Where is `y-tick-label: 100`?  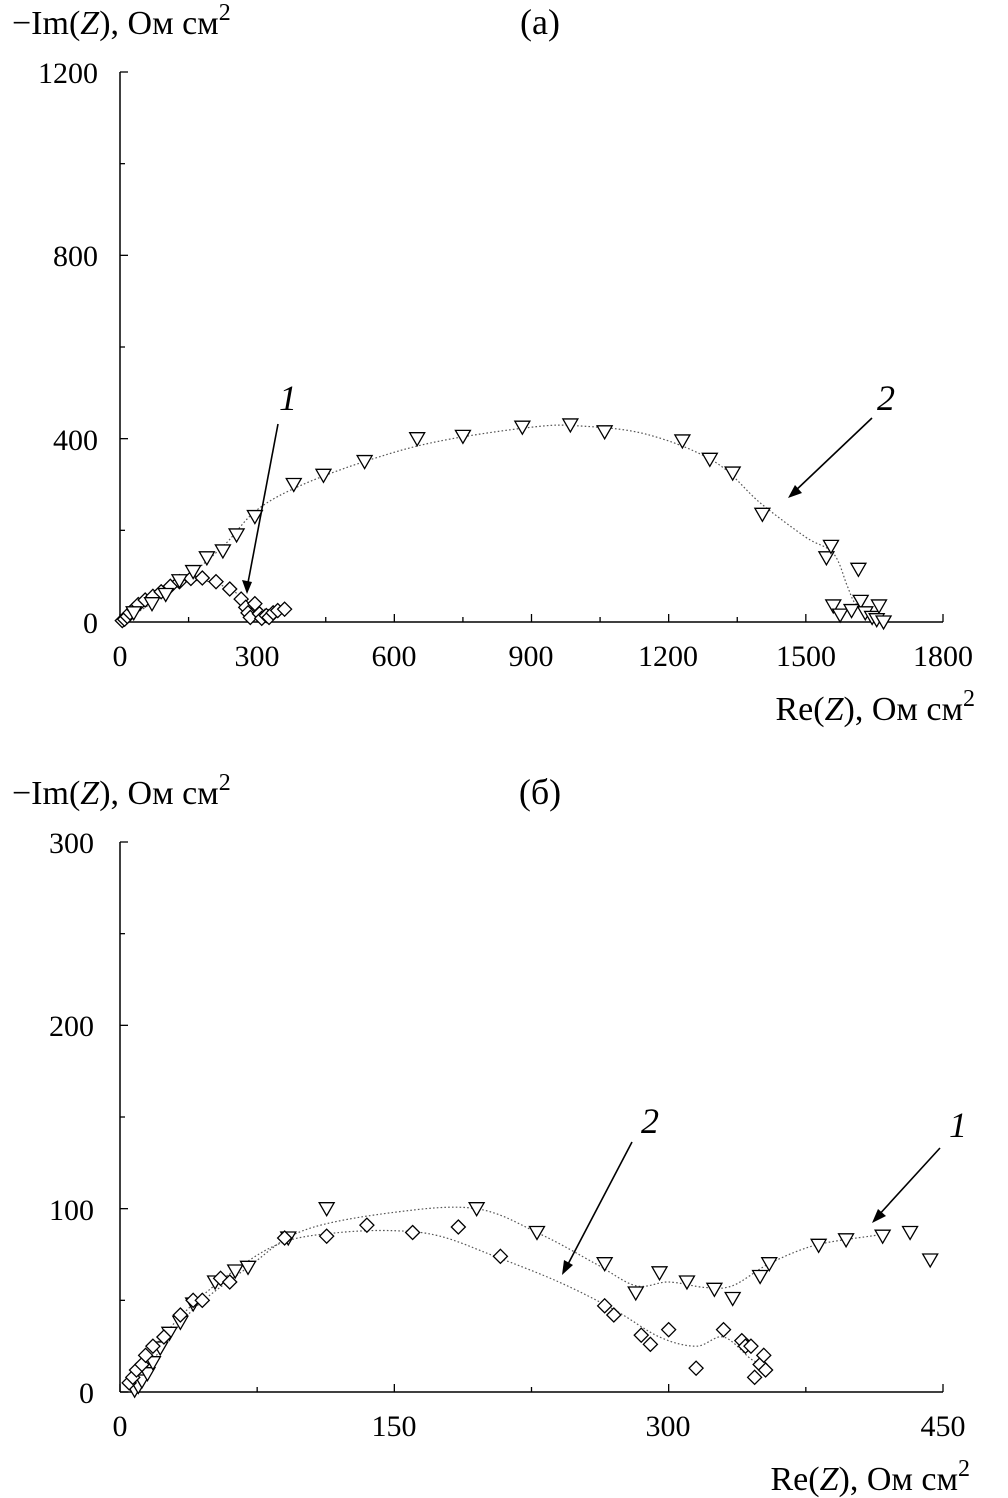 y-tick-label: 100 is located at coordinates (71, 1210).